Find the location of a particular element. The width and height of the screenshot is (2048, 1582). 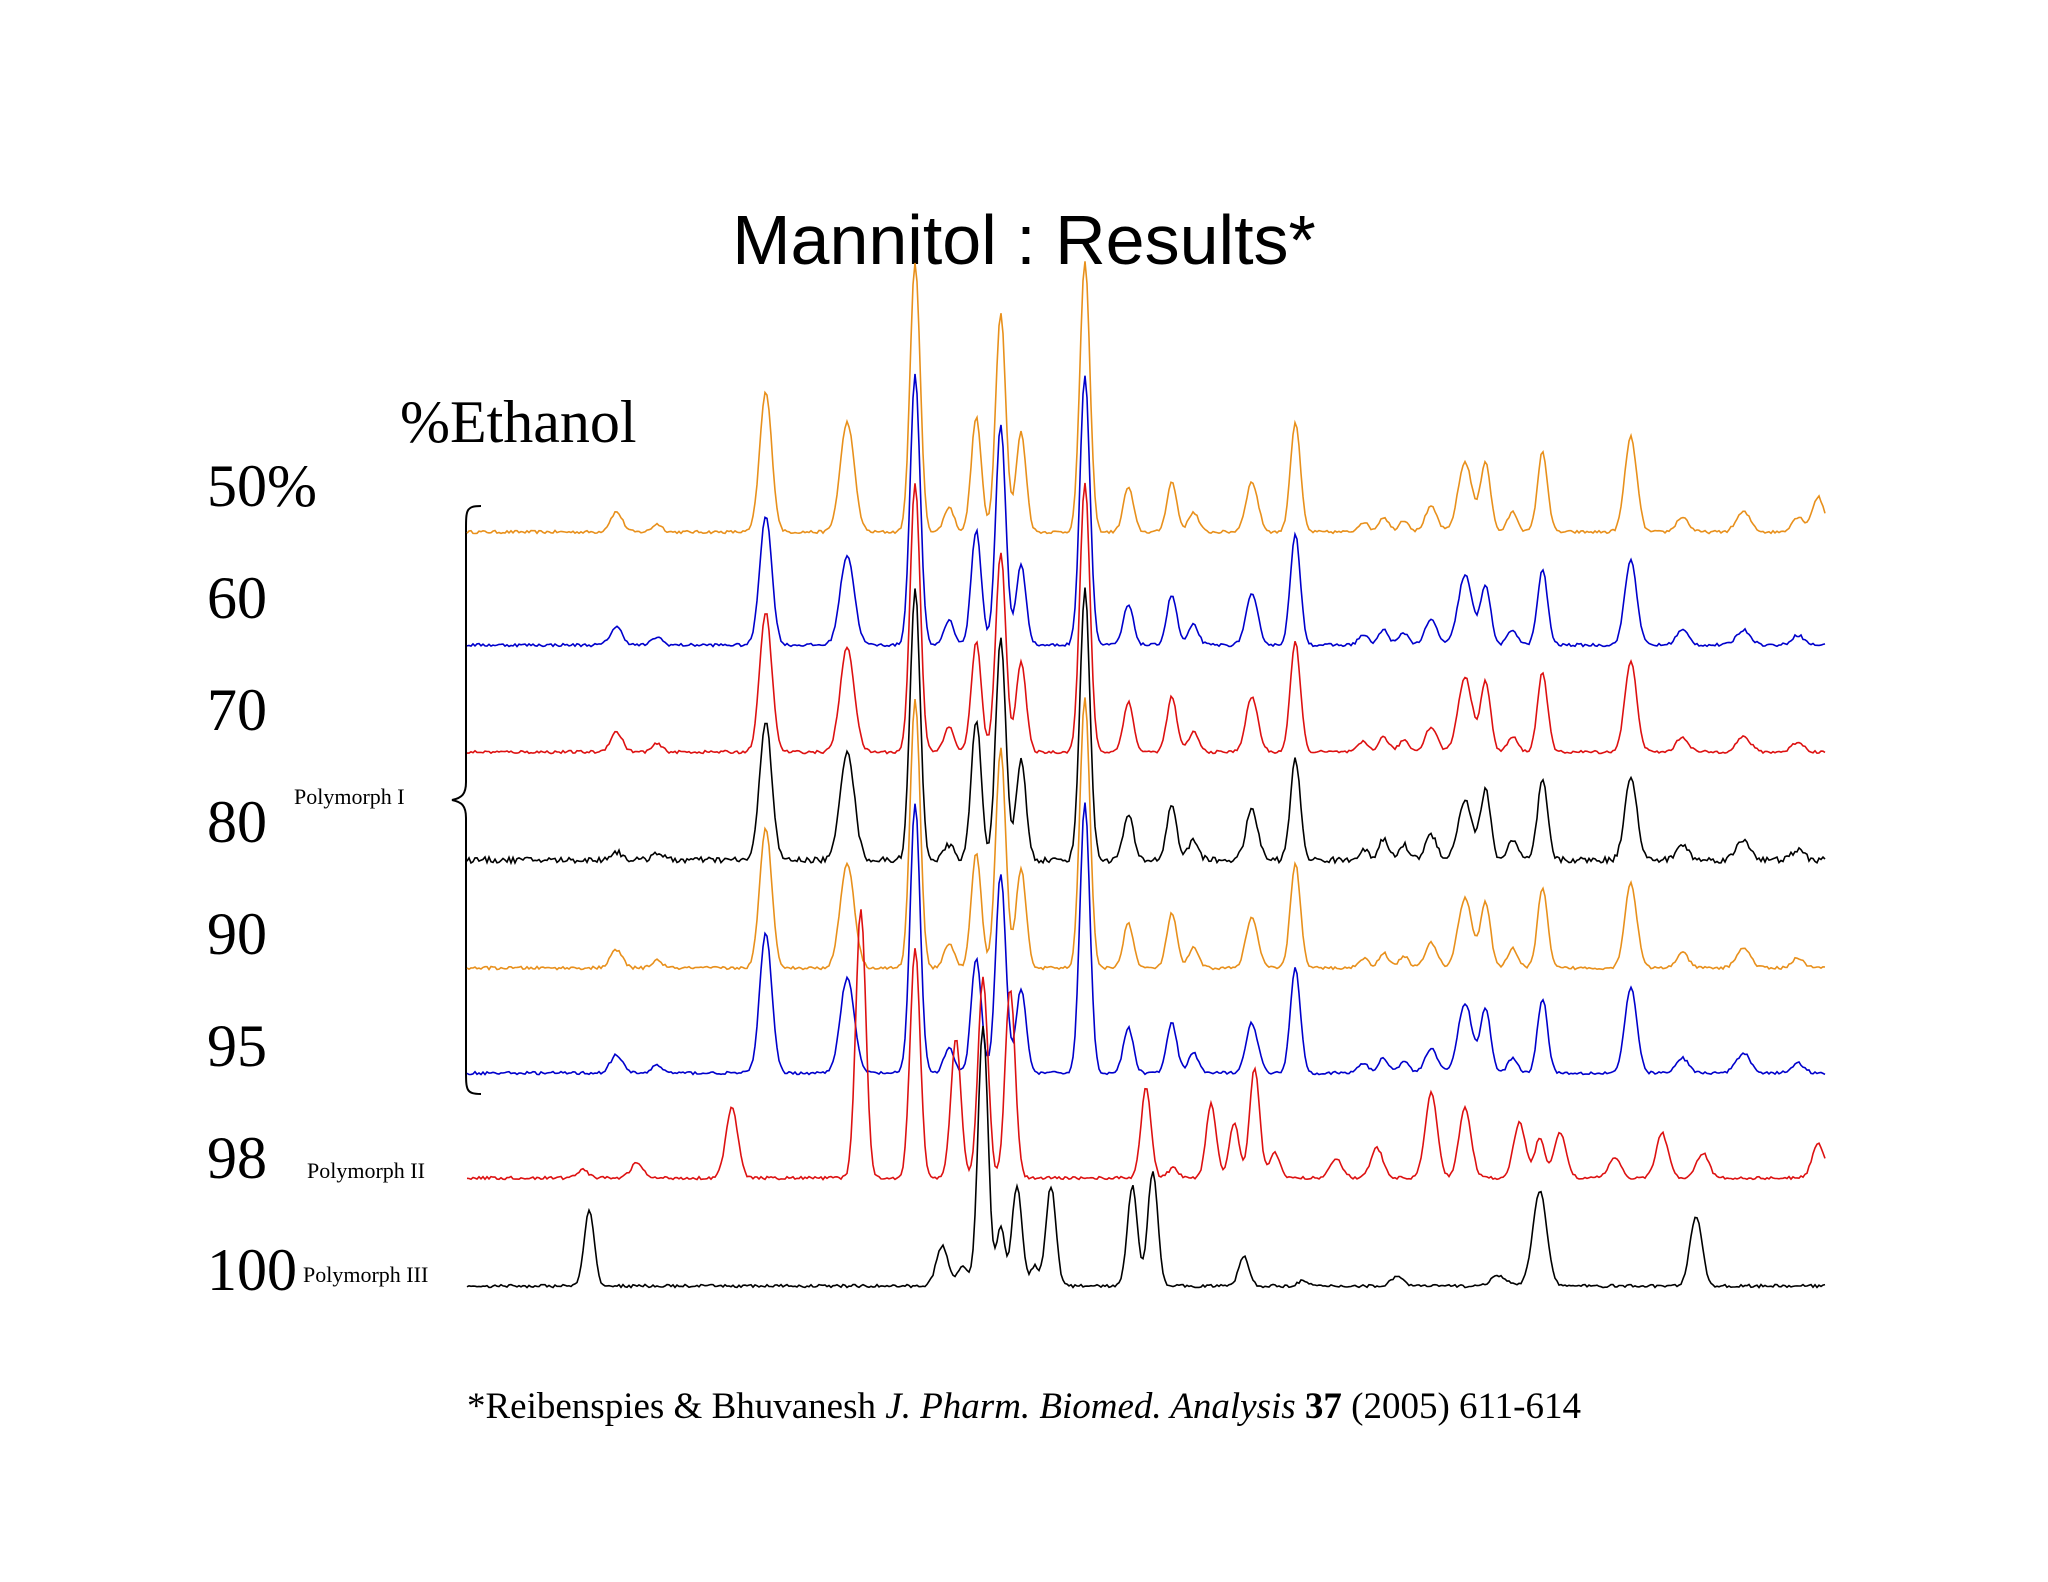

ethanol-axis-label: %Ethanol is located at coordinates (518, 422).